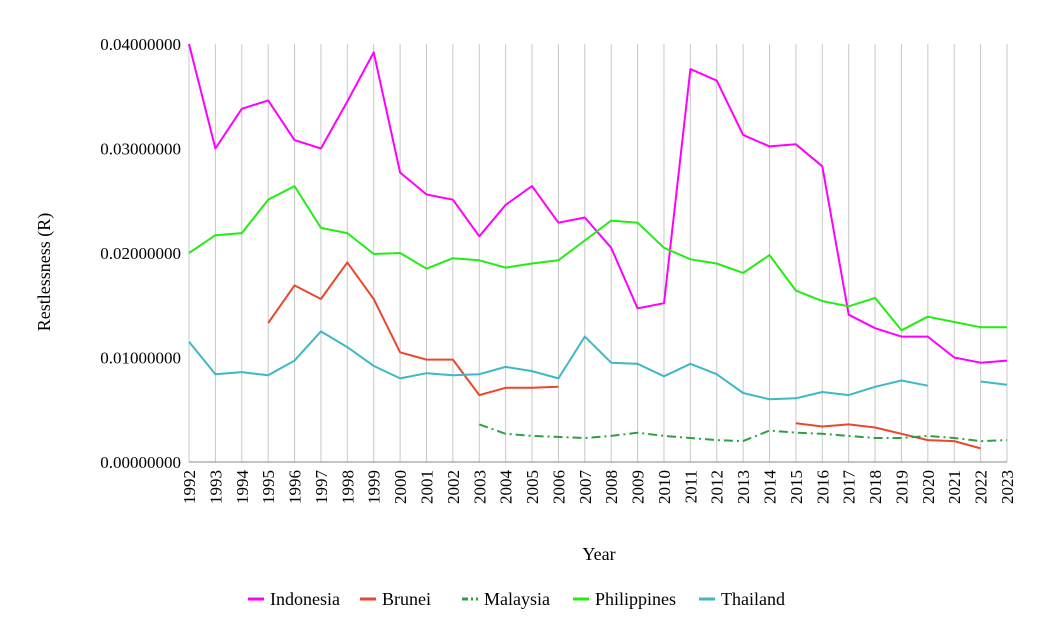 Image resolution: width=1041 pixels, height=642 pixels. What do you see at coordinates (140, 44) in the screenshot?
I see `y-tick-label: 0.04000000` at bounding box center [140, 44].